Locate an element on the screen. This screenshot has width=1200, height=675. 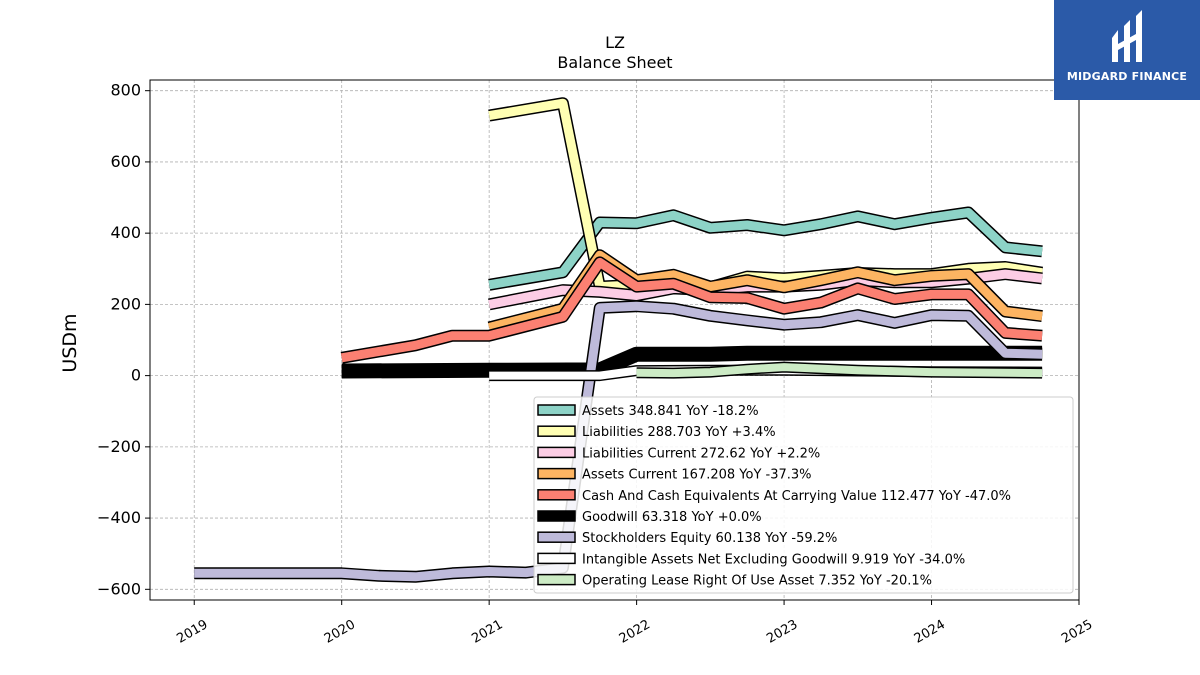
chart-title: LZ is located at coordinates (615, 42).